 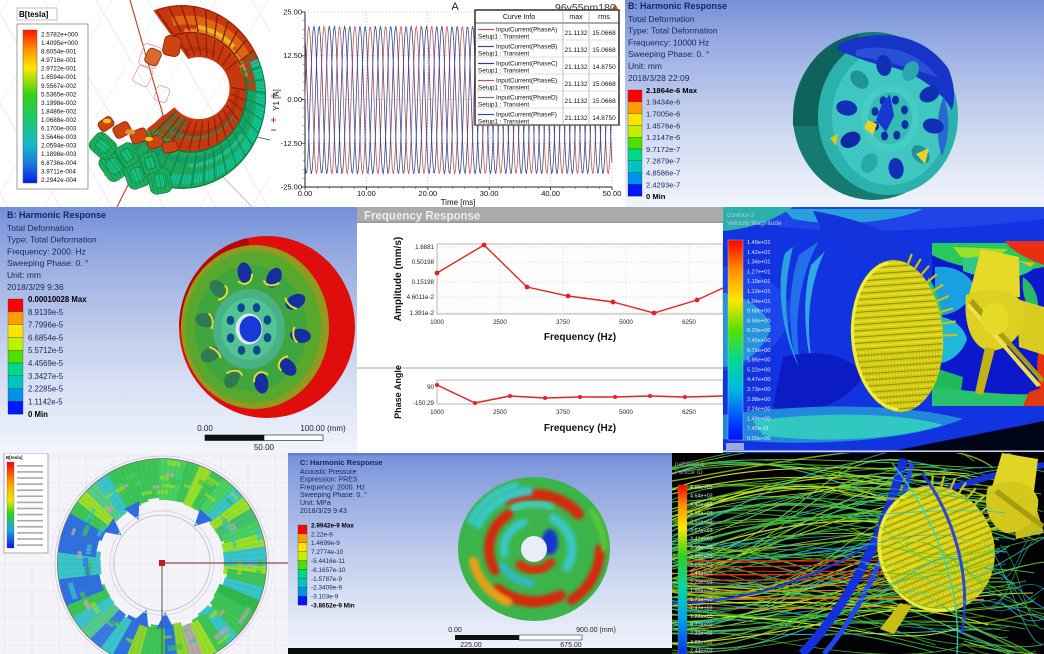 I want to click on svg-text: 6.8736e-004, so click(x=59, y=163).